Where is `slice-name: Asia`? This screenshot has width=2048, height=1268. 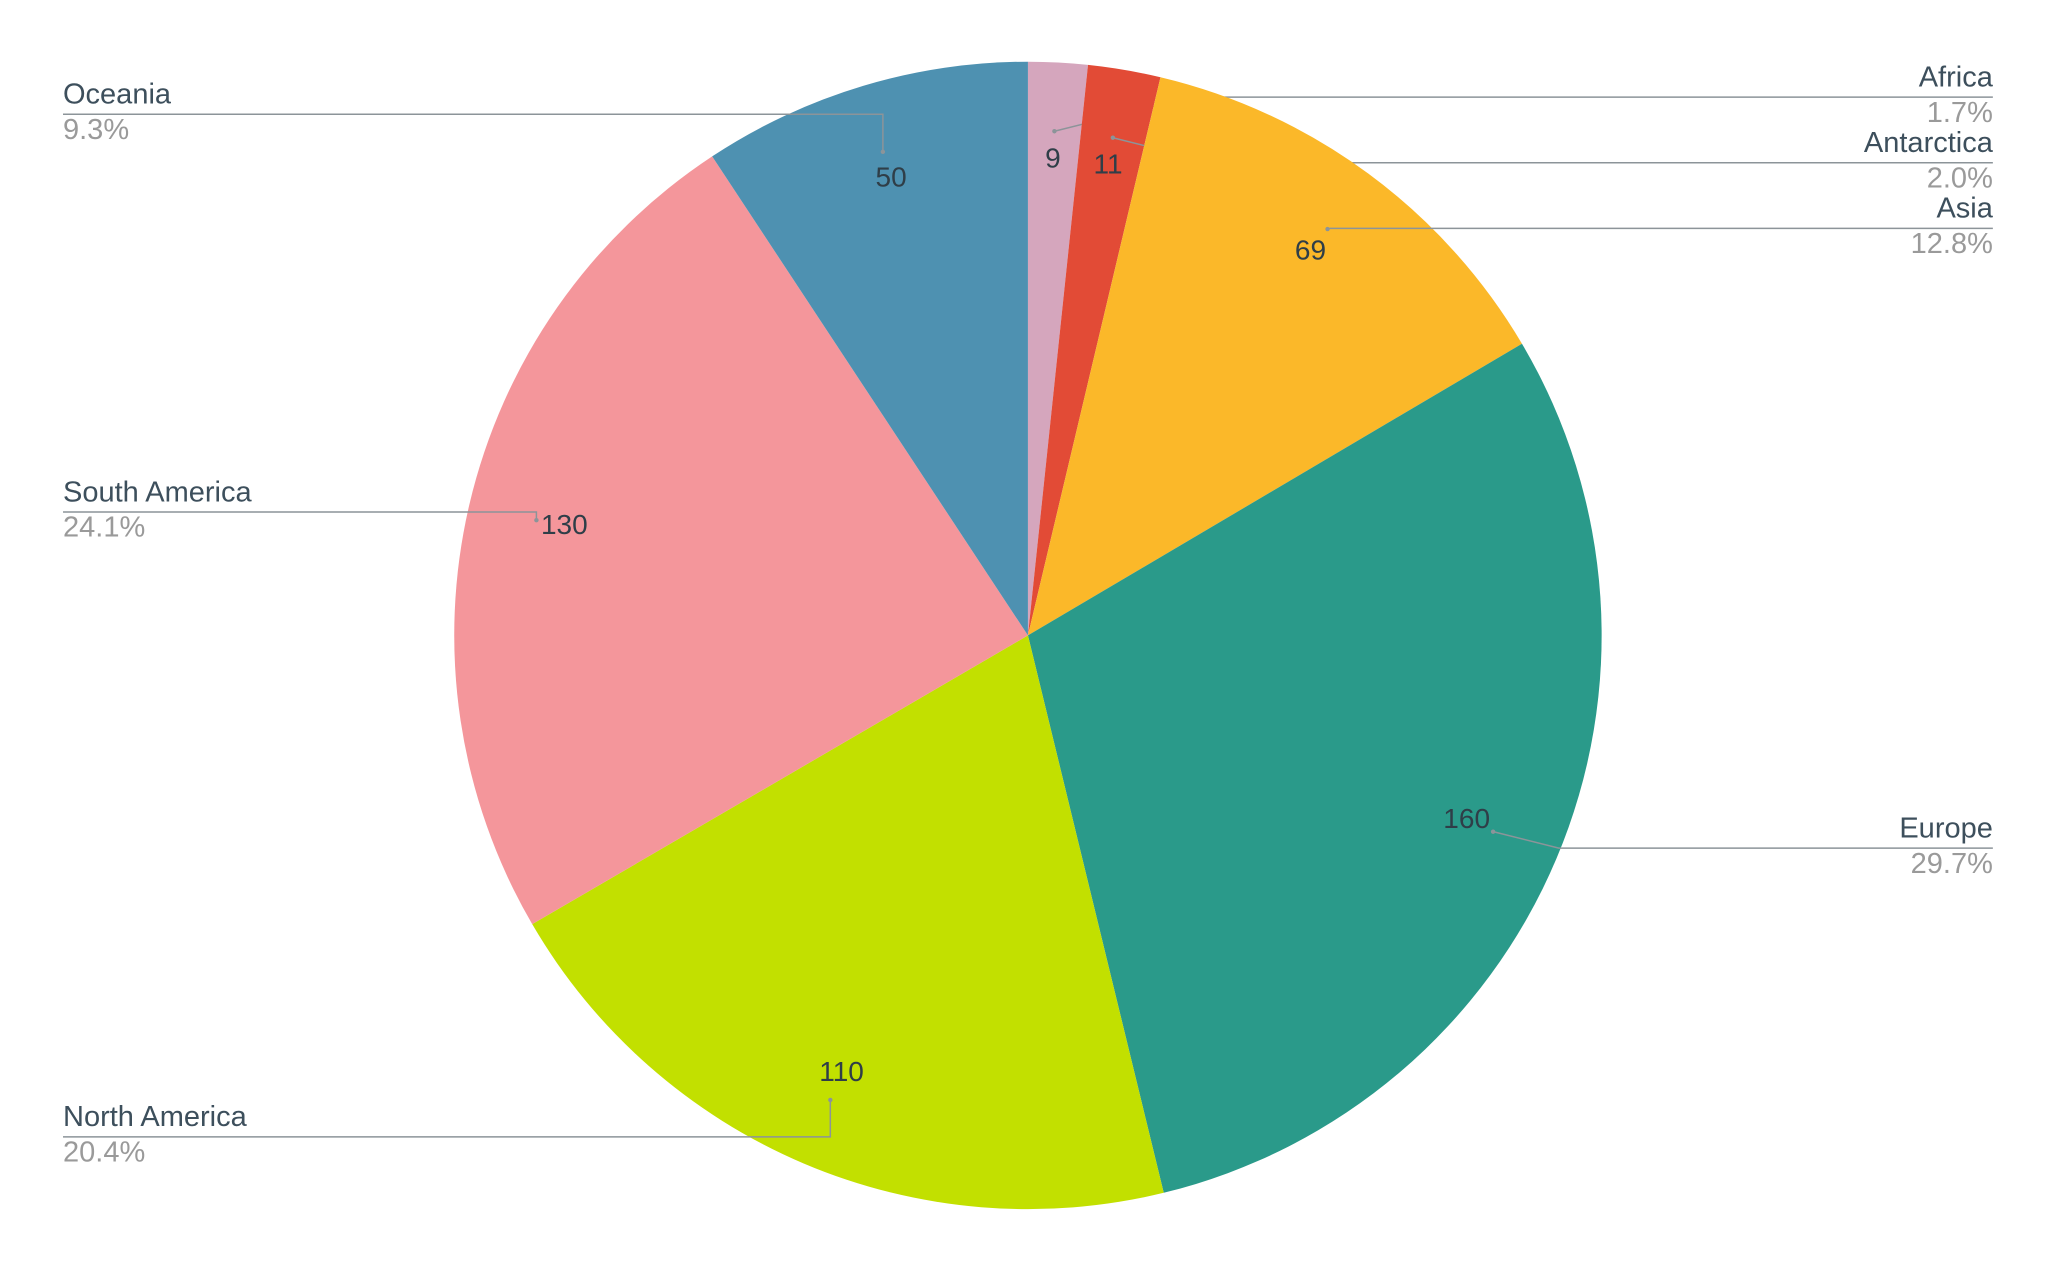 slice-name: Asia is located at coordinates (1964, 209).